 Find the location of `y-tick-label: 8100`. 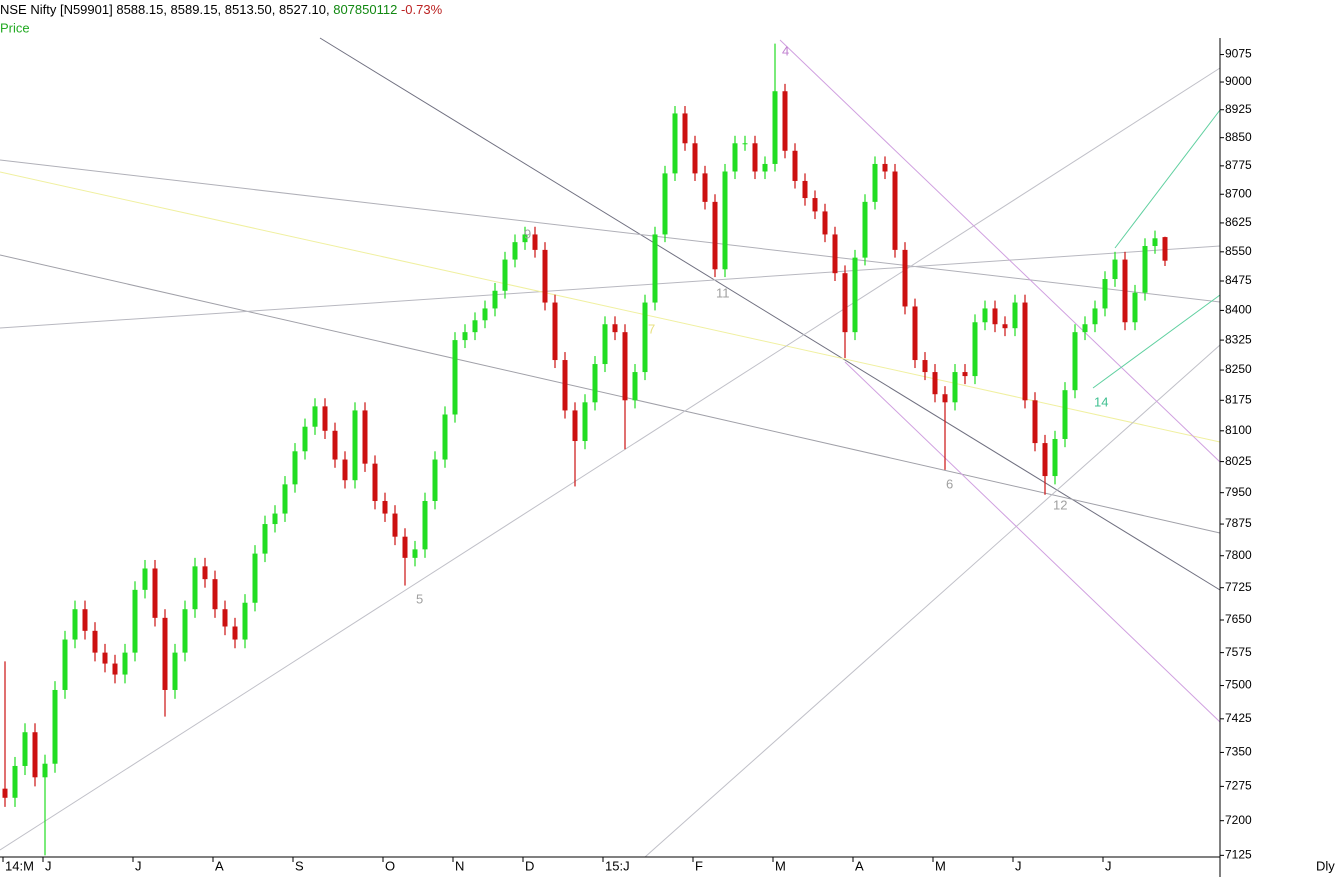

y-tick-label: 8100 is located at coordinates (1238, 430).